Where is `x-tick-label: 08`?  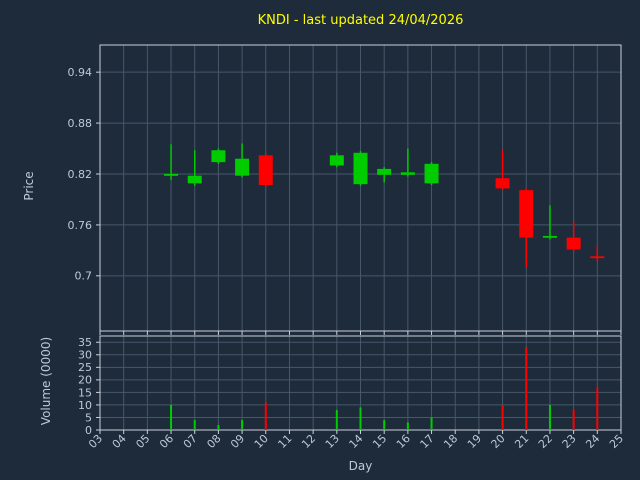 x-tick-label: 08 is located at coordinates (213, 441).